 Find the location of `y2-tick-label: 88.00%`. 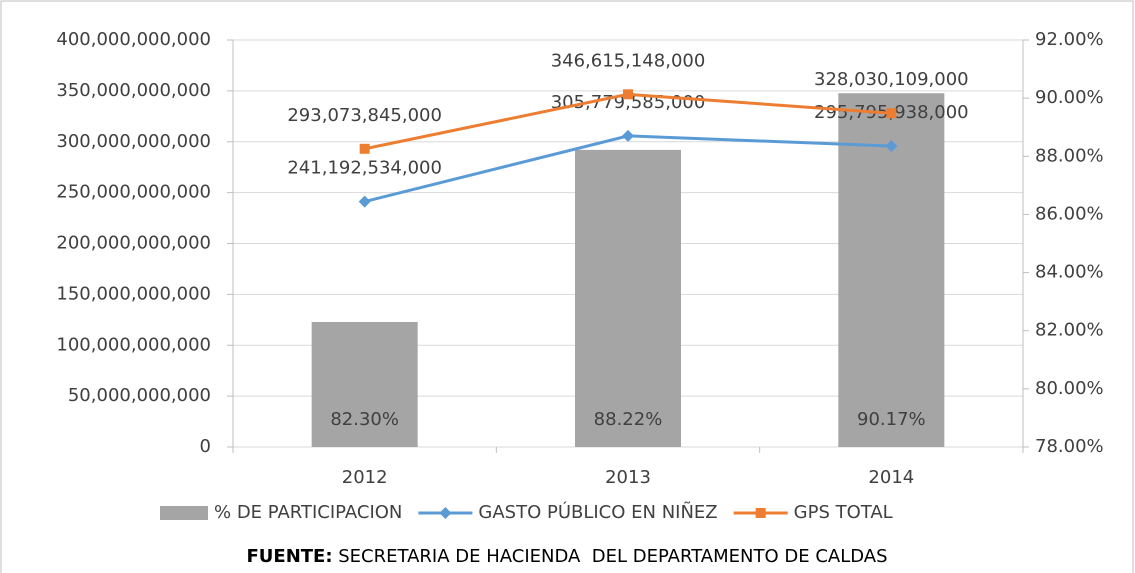

y2-tick-label: 88.00% is located at coordinates (1069, 155).